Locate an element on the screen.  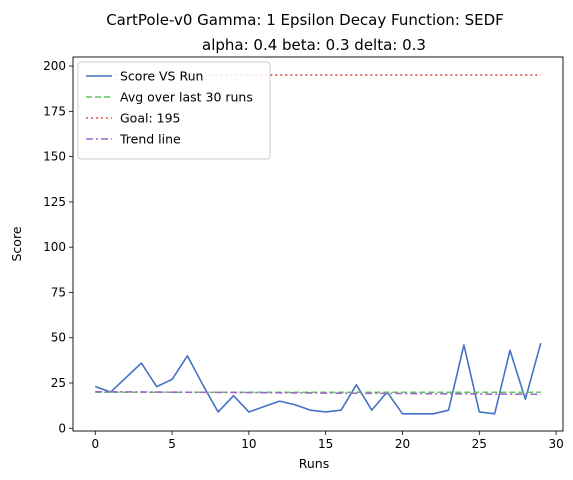
x-tick-label: 20 is located at coordinates (402, 444).